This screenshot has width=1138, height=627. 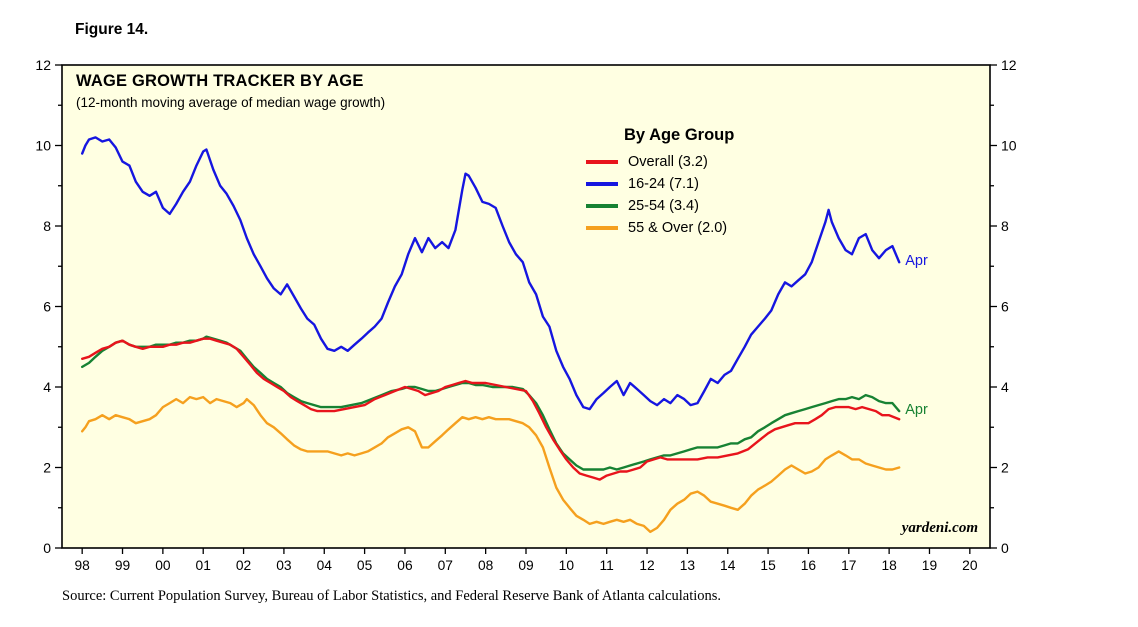 I want to click on x-tick-label: 02, so click(x=243, y=565).